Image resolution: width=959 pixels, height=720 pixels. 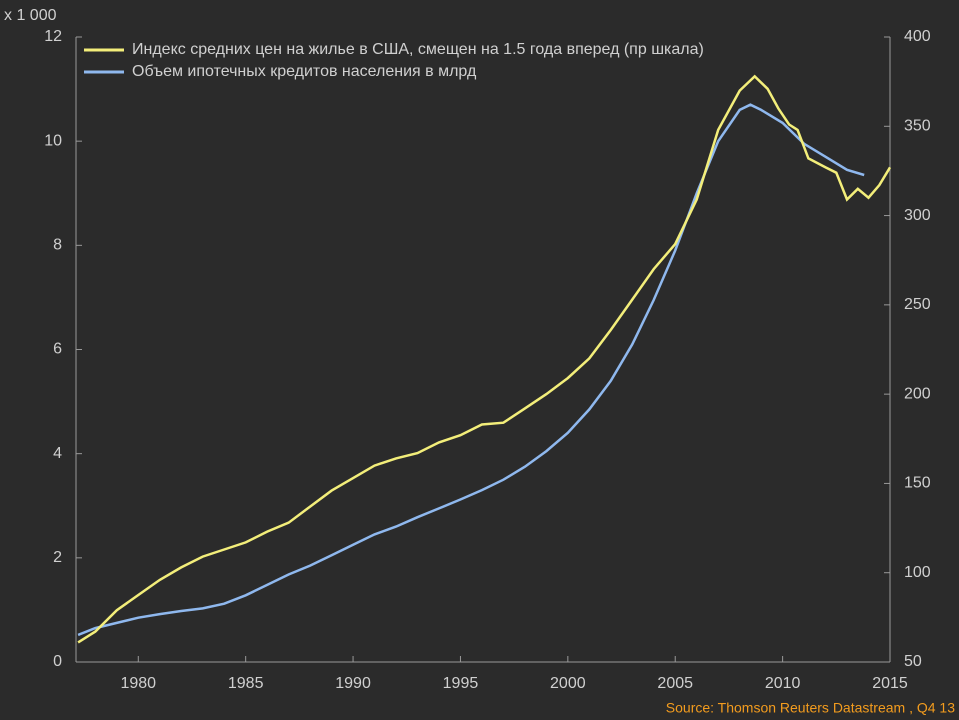 What do you see at coordinates (675, 683) in the screenshot?
I see `x-tick-label: 2005` at bounding box center [675, 683].